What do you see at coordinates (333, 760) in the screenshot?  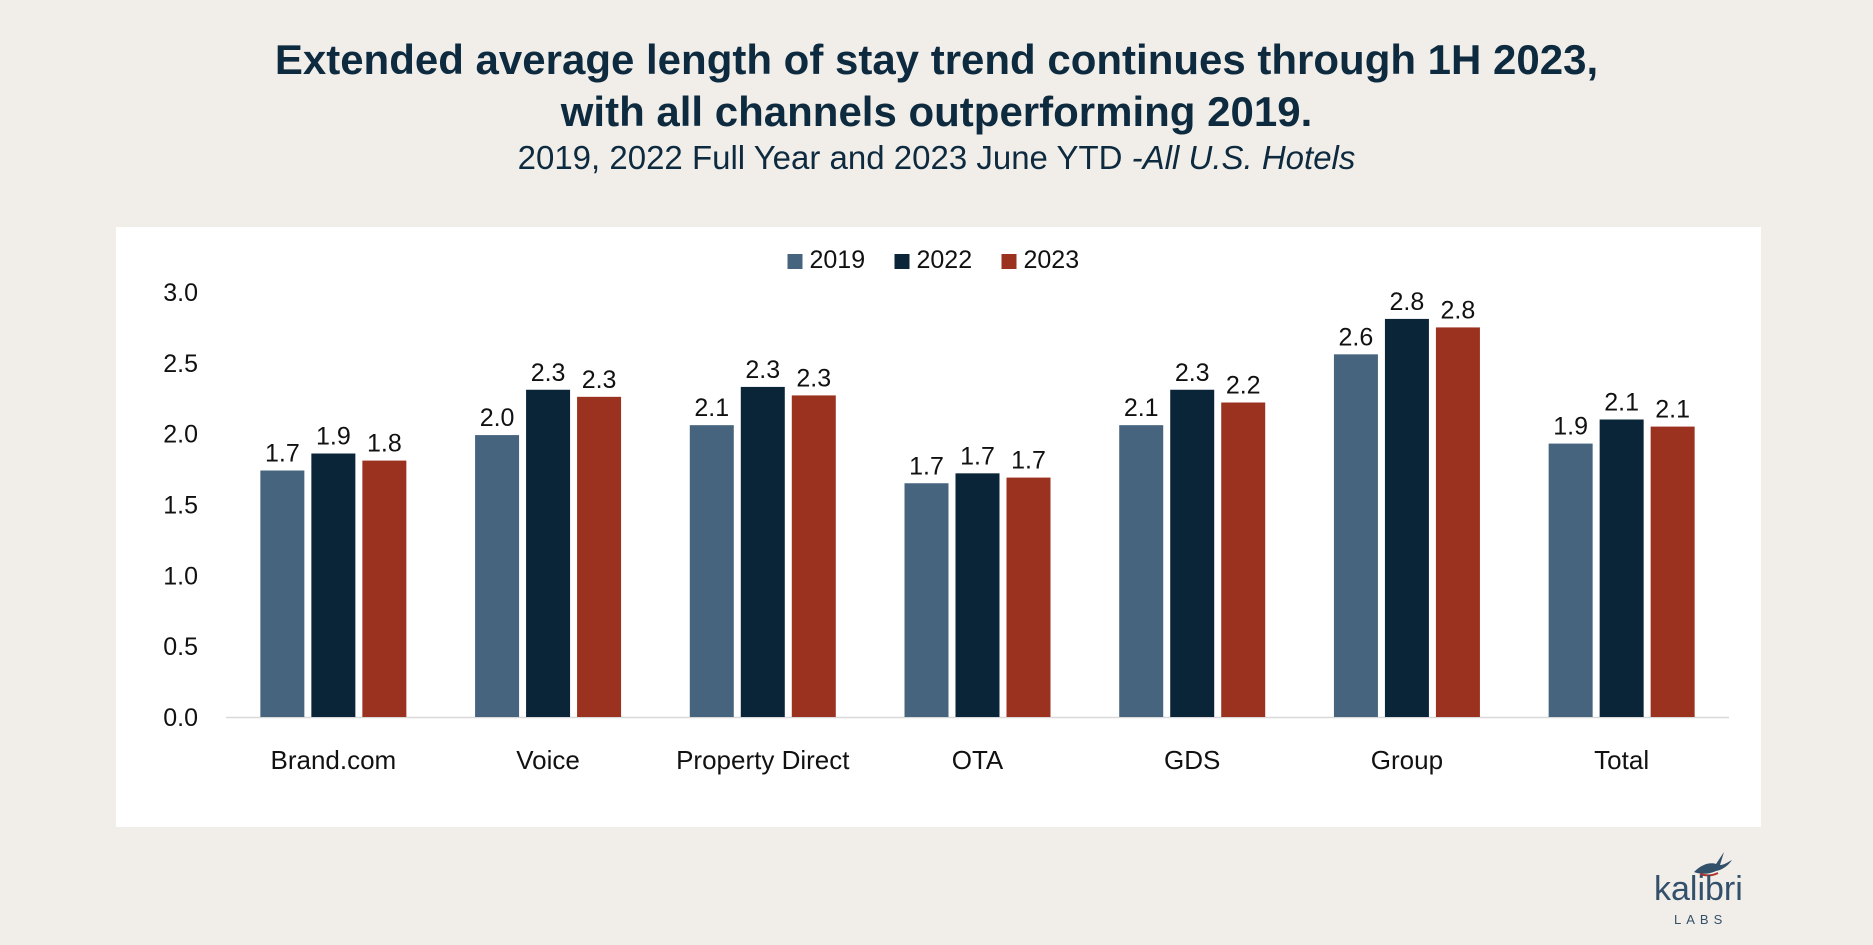 I see `x-category-label: Brand.com` at bounding box center [333, 760].